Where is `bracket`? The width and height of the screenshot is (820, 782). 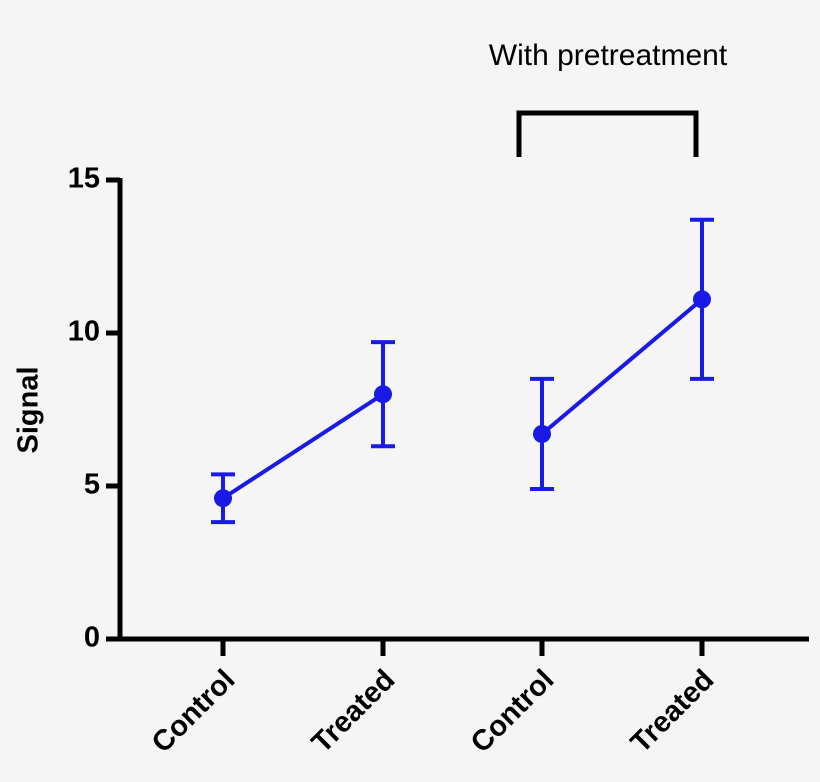
bracket is located at coordinates (607, 133).